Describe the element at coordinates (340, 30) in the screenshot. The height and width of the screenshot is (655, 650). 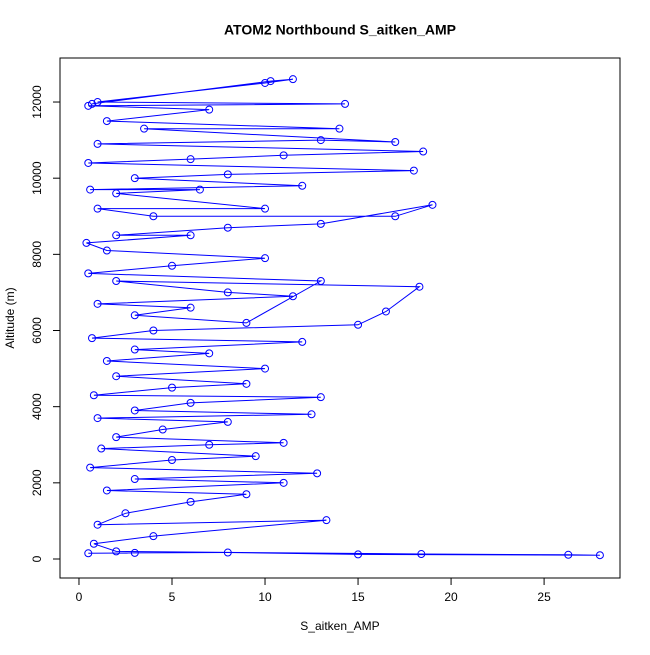
I see `chart-title: ATOM2 Northbound S_aitken_AMP` at that location.